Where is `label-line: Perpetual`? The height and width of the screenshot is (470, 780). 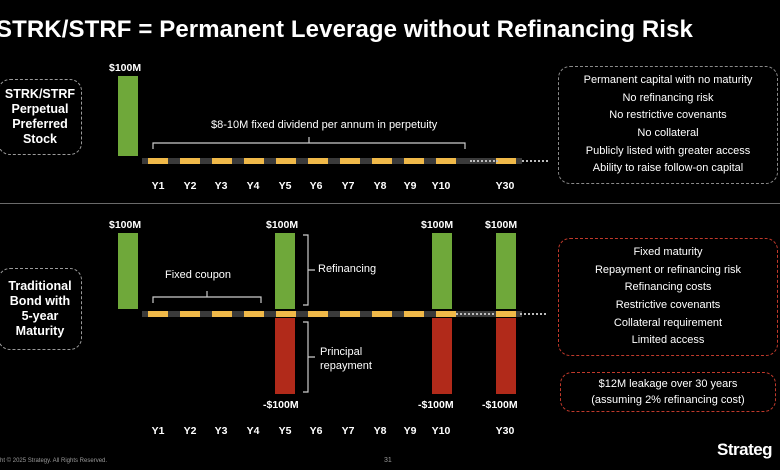 label-line: Perpetual is located at coordinates (40, 109).